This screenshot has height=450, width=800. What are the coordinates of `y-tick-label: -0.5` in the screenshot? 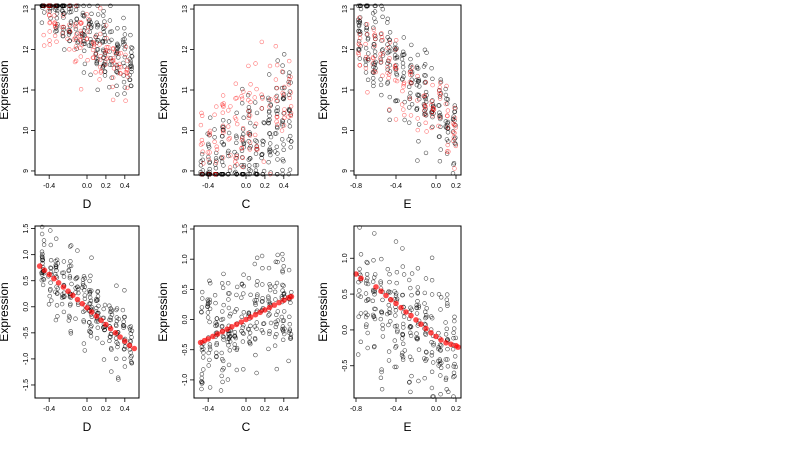 It's located at (26, 333).